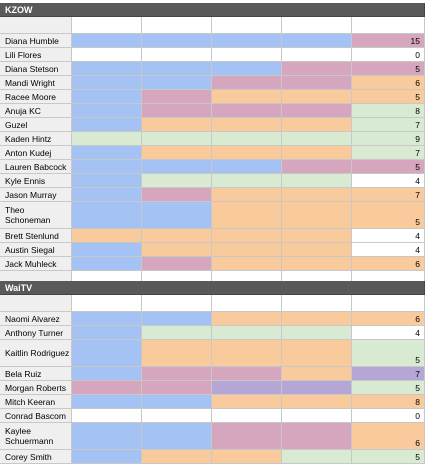  What do you see at coordinates (36, 83) in the screenshot?
I see `name-cell: Mandi Wright` at bounding box center [36, 83].